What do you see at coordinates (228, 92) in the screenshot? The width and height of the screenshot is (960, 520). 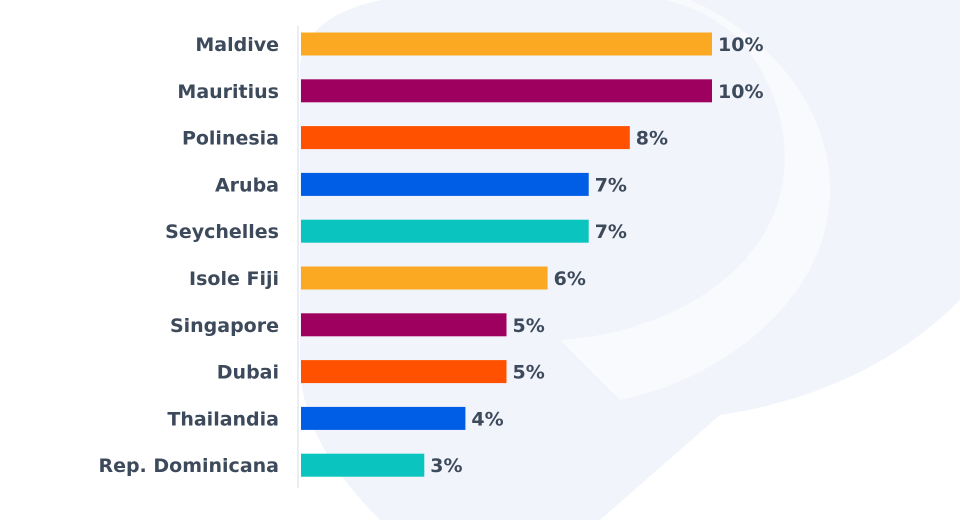 I see `category-label: Mauritius` at bounding box center [228, 92].